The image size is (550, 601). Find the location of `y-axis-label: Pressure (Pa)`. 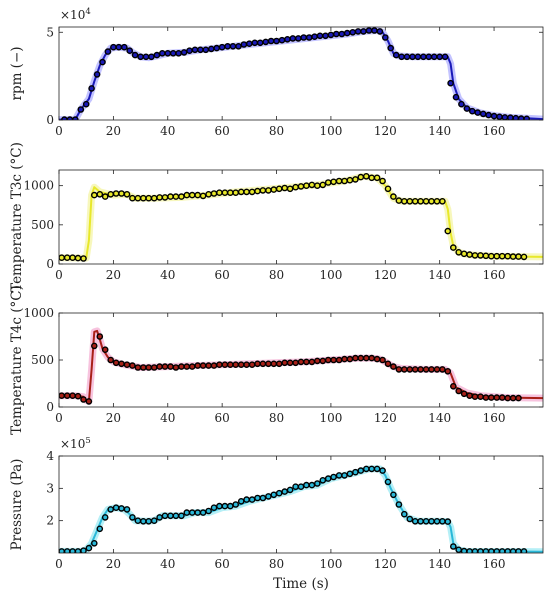

y-axis-label: Pressure (Pa) is located at coordinates (17, 505).